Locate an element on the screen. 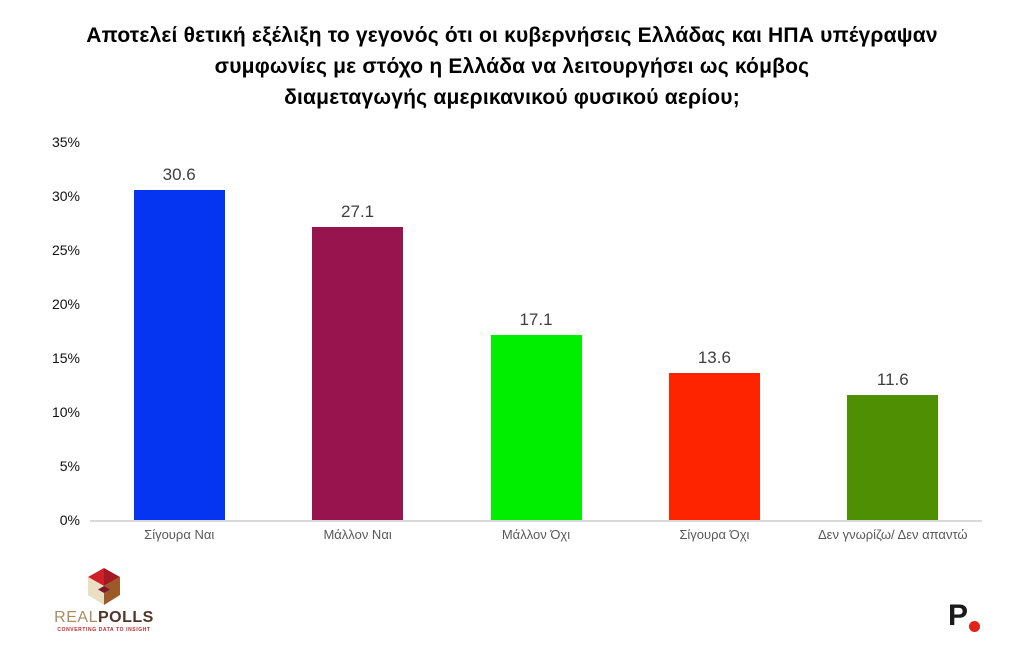 Image resolution: width=1024 pixels, height=653 pixels. y-tick-label: 10% is located at coordinates (65, 412).